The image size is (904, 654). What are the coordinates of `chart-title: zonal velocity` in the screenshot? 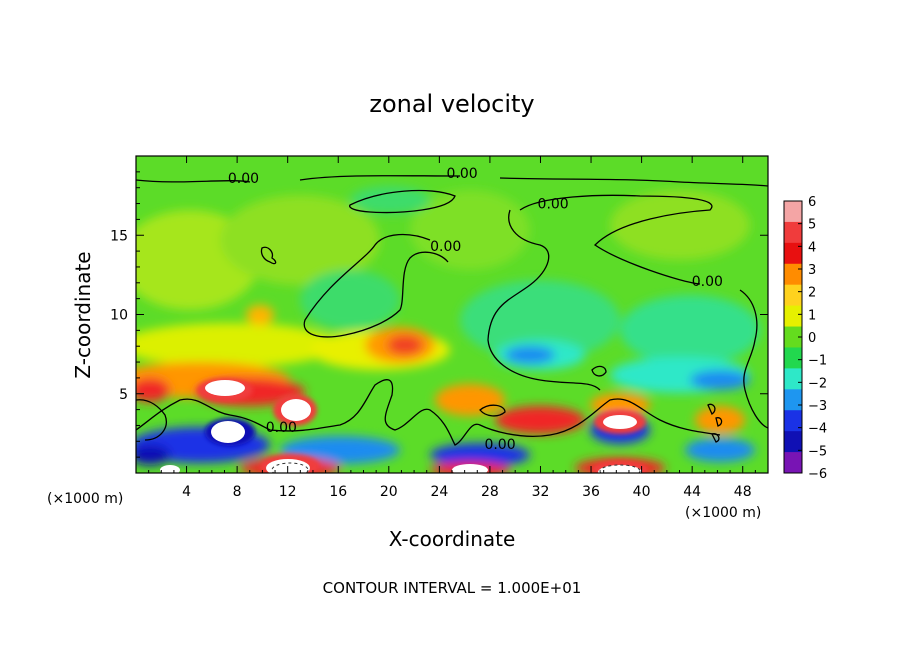 It's located at (451, 104).